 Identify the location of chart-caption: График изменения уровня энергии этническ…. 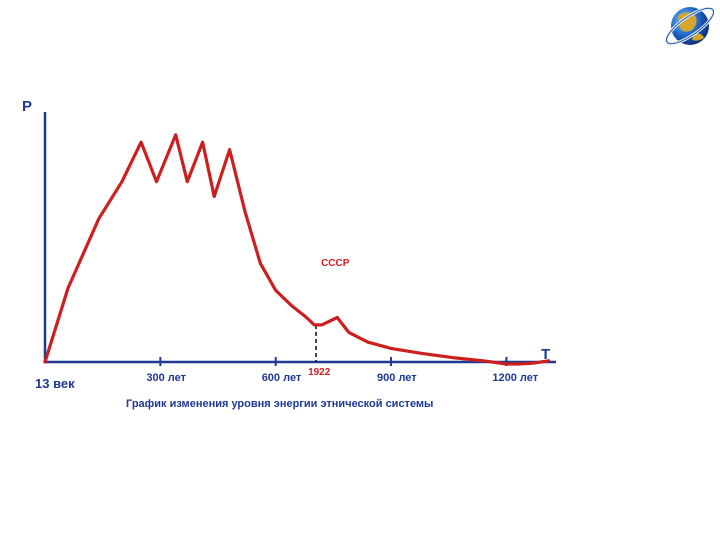
(279, 404).